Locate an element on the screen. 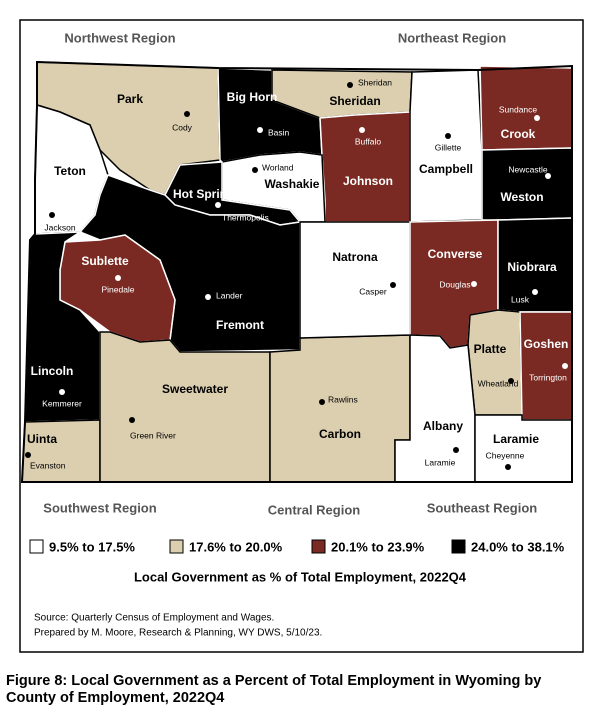 Image resolution: width=600 pixels, height=711 pixels. region-label: Central Region is located at coordinates (314, 509).